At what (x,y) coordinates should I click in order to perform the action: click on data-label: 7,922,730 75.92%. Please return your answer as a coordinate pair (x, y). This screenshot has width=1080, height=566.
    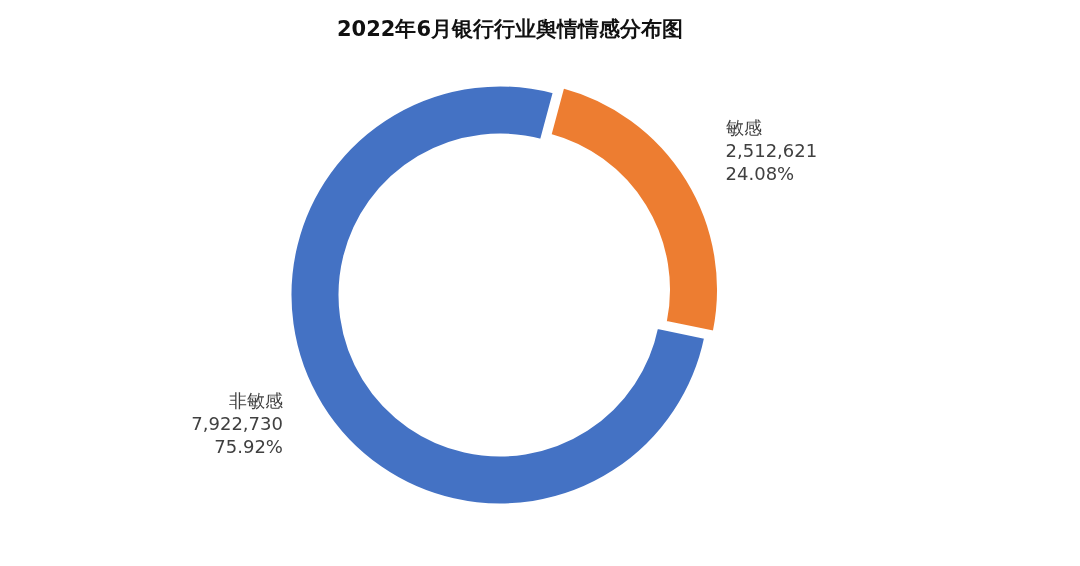
    Looking at the image, I should click on (237, 434).